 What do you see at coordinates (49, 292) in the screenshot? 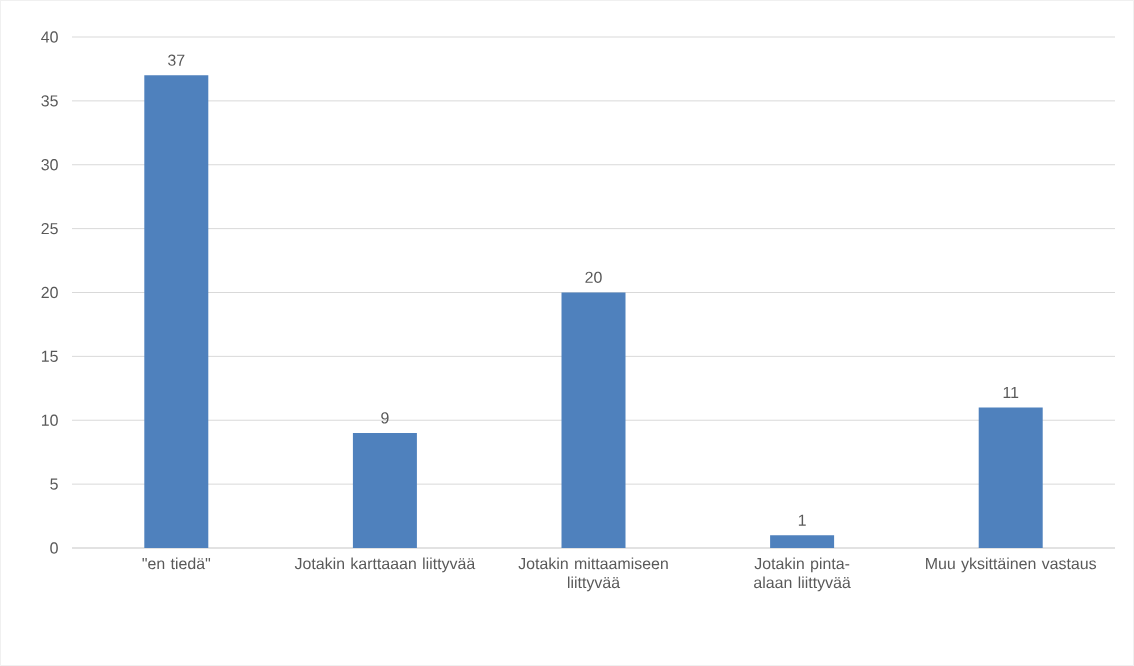
I see `y-tick-label: 20` at bounding box center [49, 292].